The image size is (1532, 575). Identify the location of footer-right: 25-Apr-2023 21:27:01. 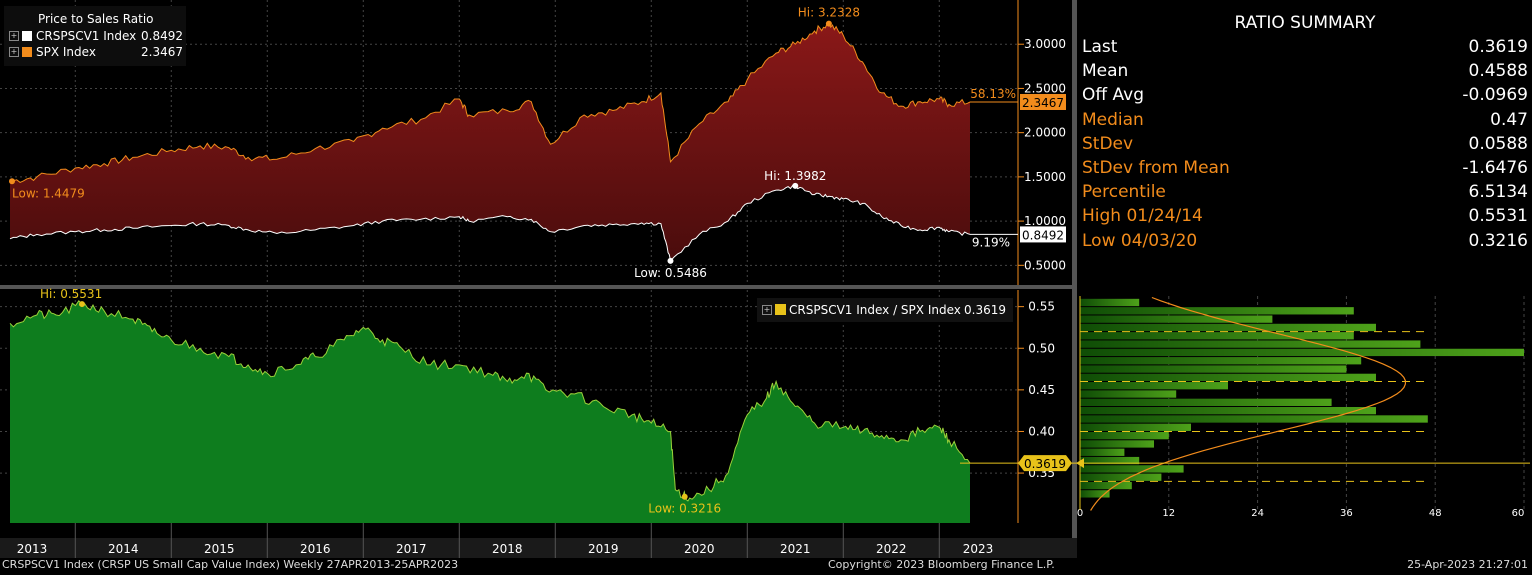
(1467, 564).